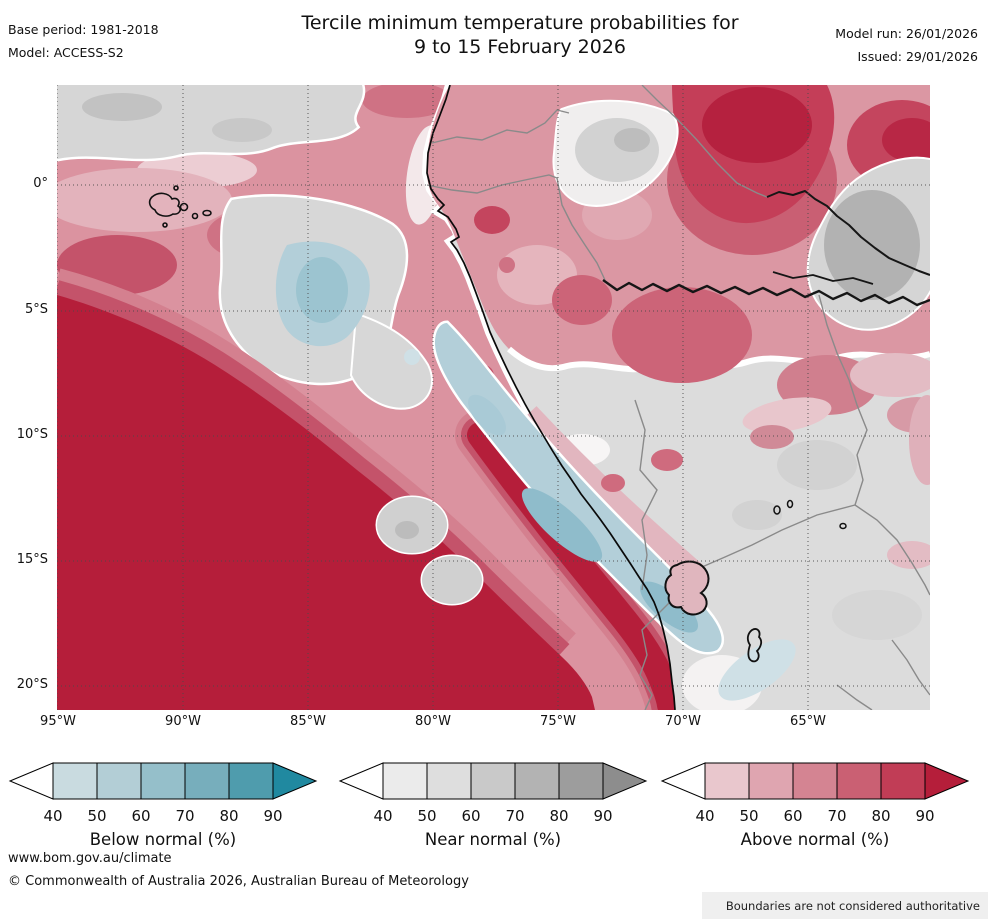 The image size is (988, 919). I want to click on lon-tick-85w: 85°W, so click(308, 721).